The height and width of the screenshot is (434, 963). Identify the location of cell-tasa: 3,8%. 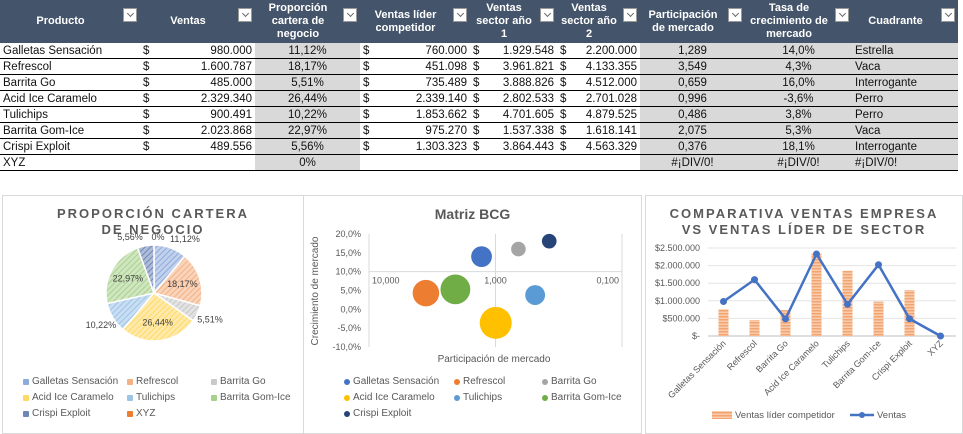
(798, 114).